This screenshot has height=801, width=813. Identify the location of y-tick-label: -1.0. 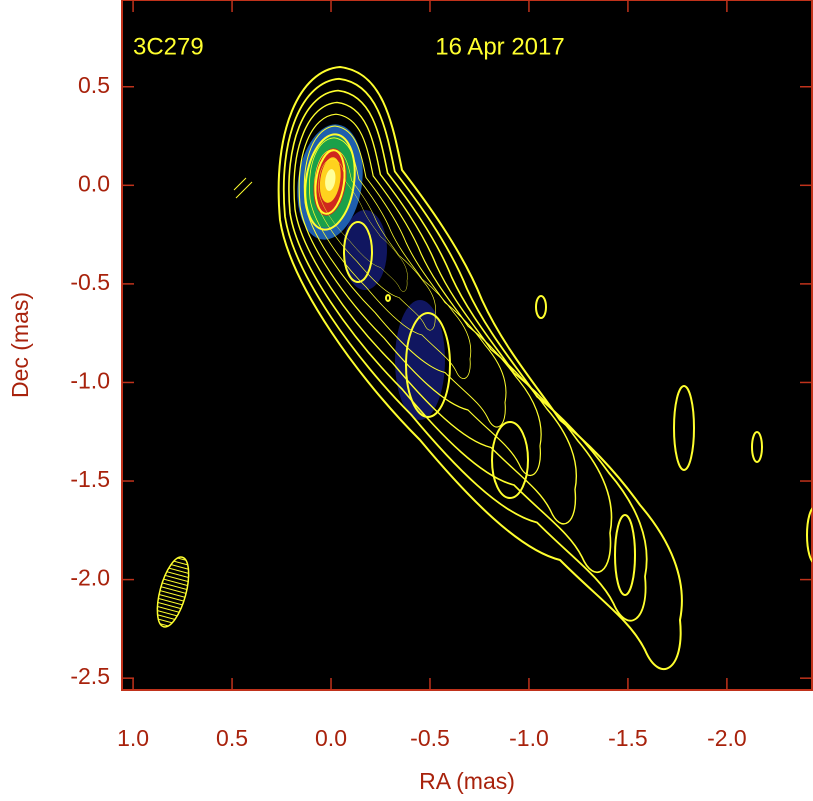
(90, 381).